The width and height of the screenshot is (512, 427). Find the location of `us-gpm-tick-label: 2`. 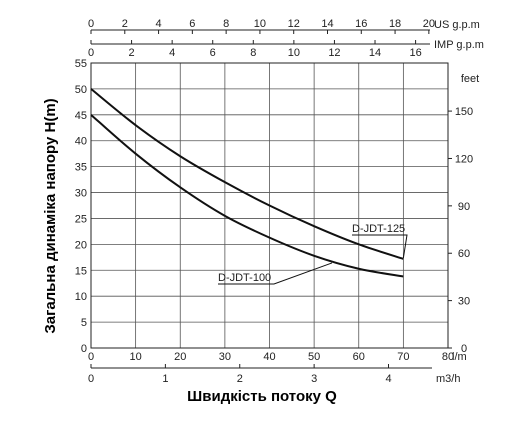

us-gpm-tick-label: 2 is located at coordinates (125, 24).